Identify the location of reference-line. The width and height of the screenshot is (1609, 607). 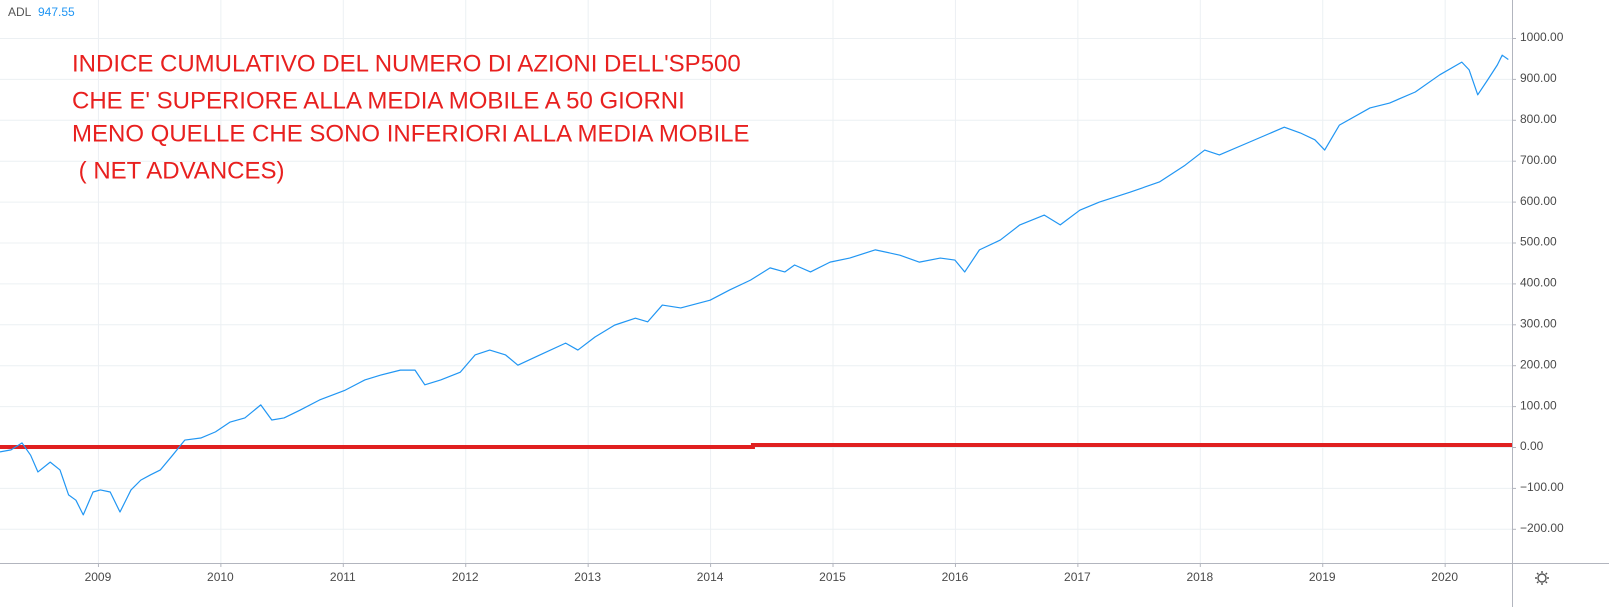
(756, 446).